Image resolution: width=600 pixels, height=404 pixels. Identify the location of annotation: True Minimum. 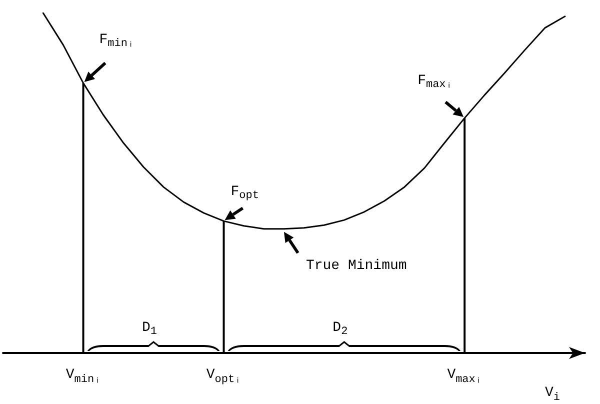
(356, 266).